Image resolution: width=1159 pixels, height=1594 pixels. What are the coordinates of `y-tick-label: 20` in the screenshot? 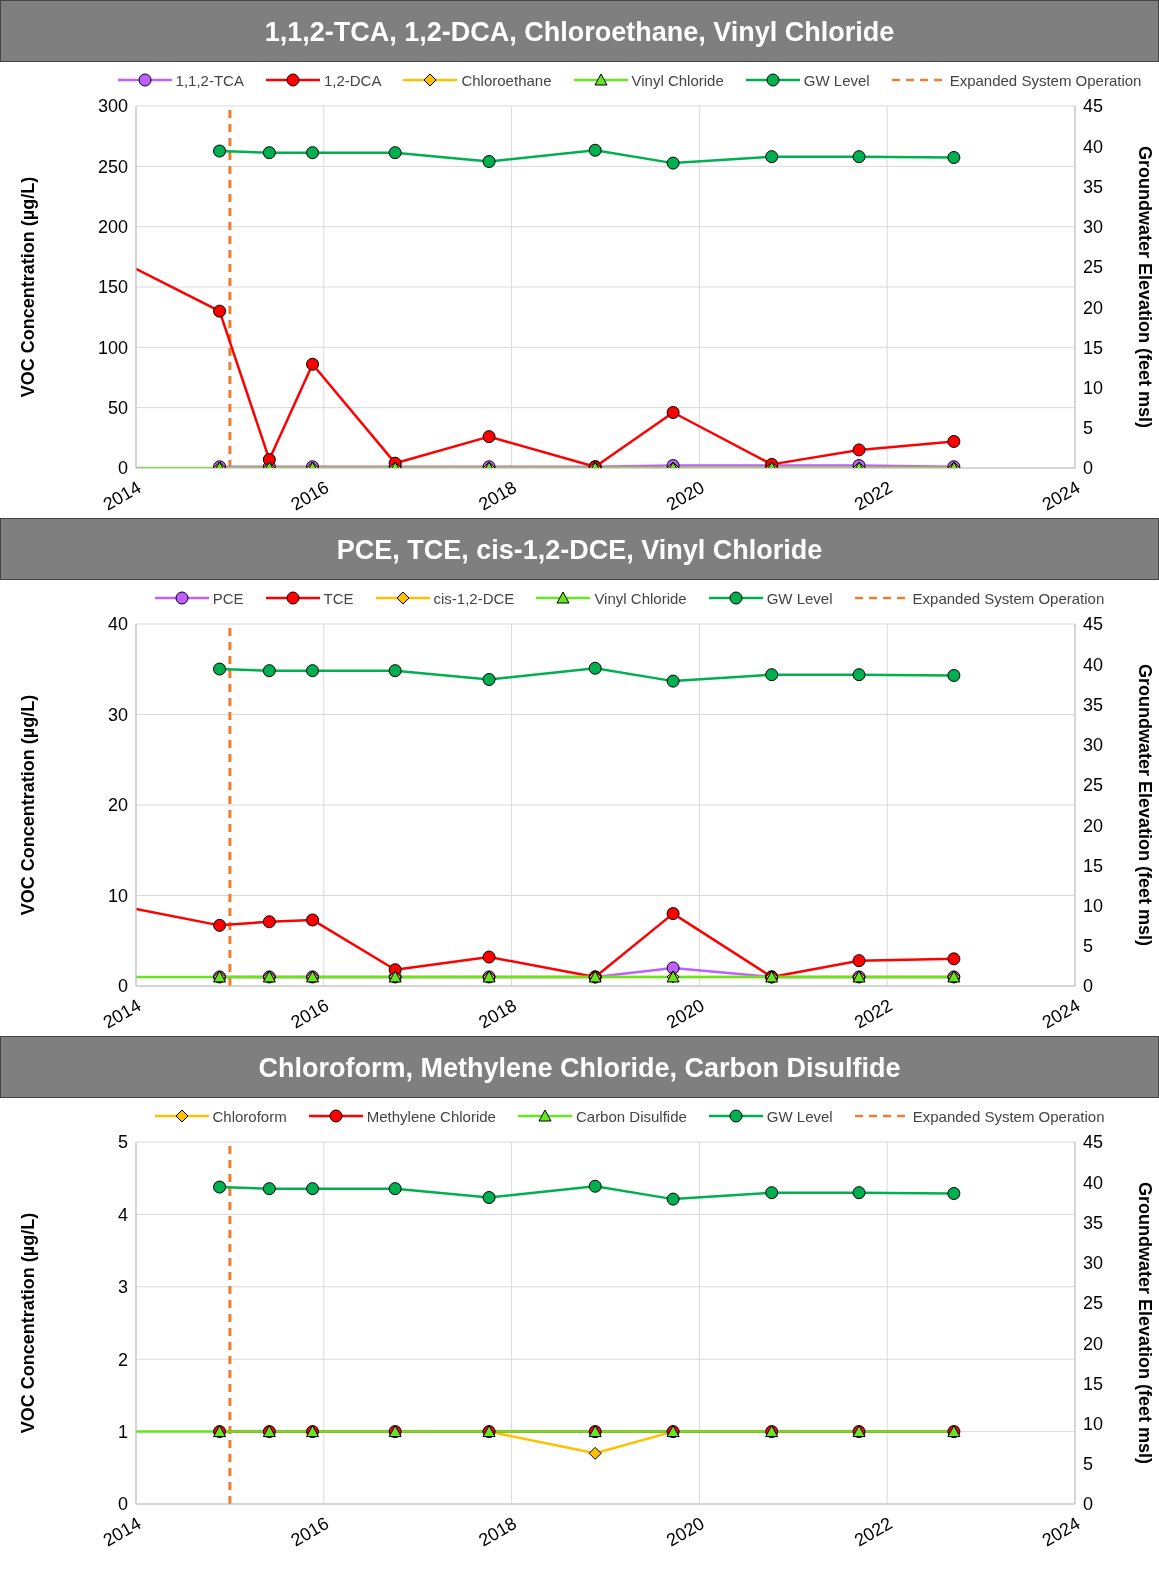 It's located at (117, 805).